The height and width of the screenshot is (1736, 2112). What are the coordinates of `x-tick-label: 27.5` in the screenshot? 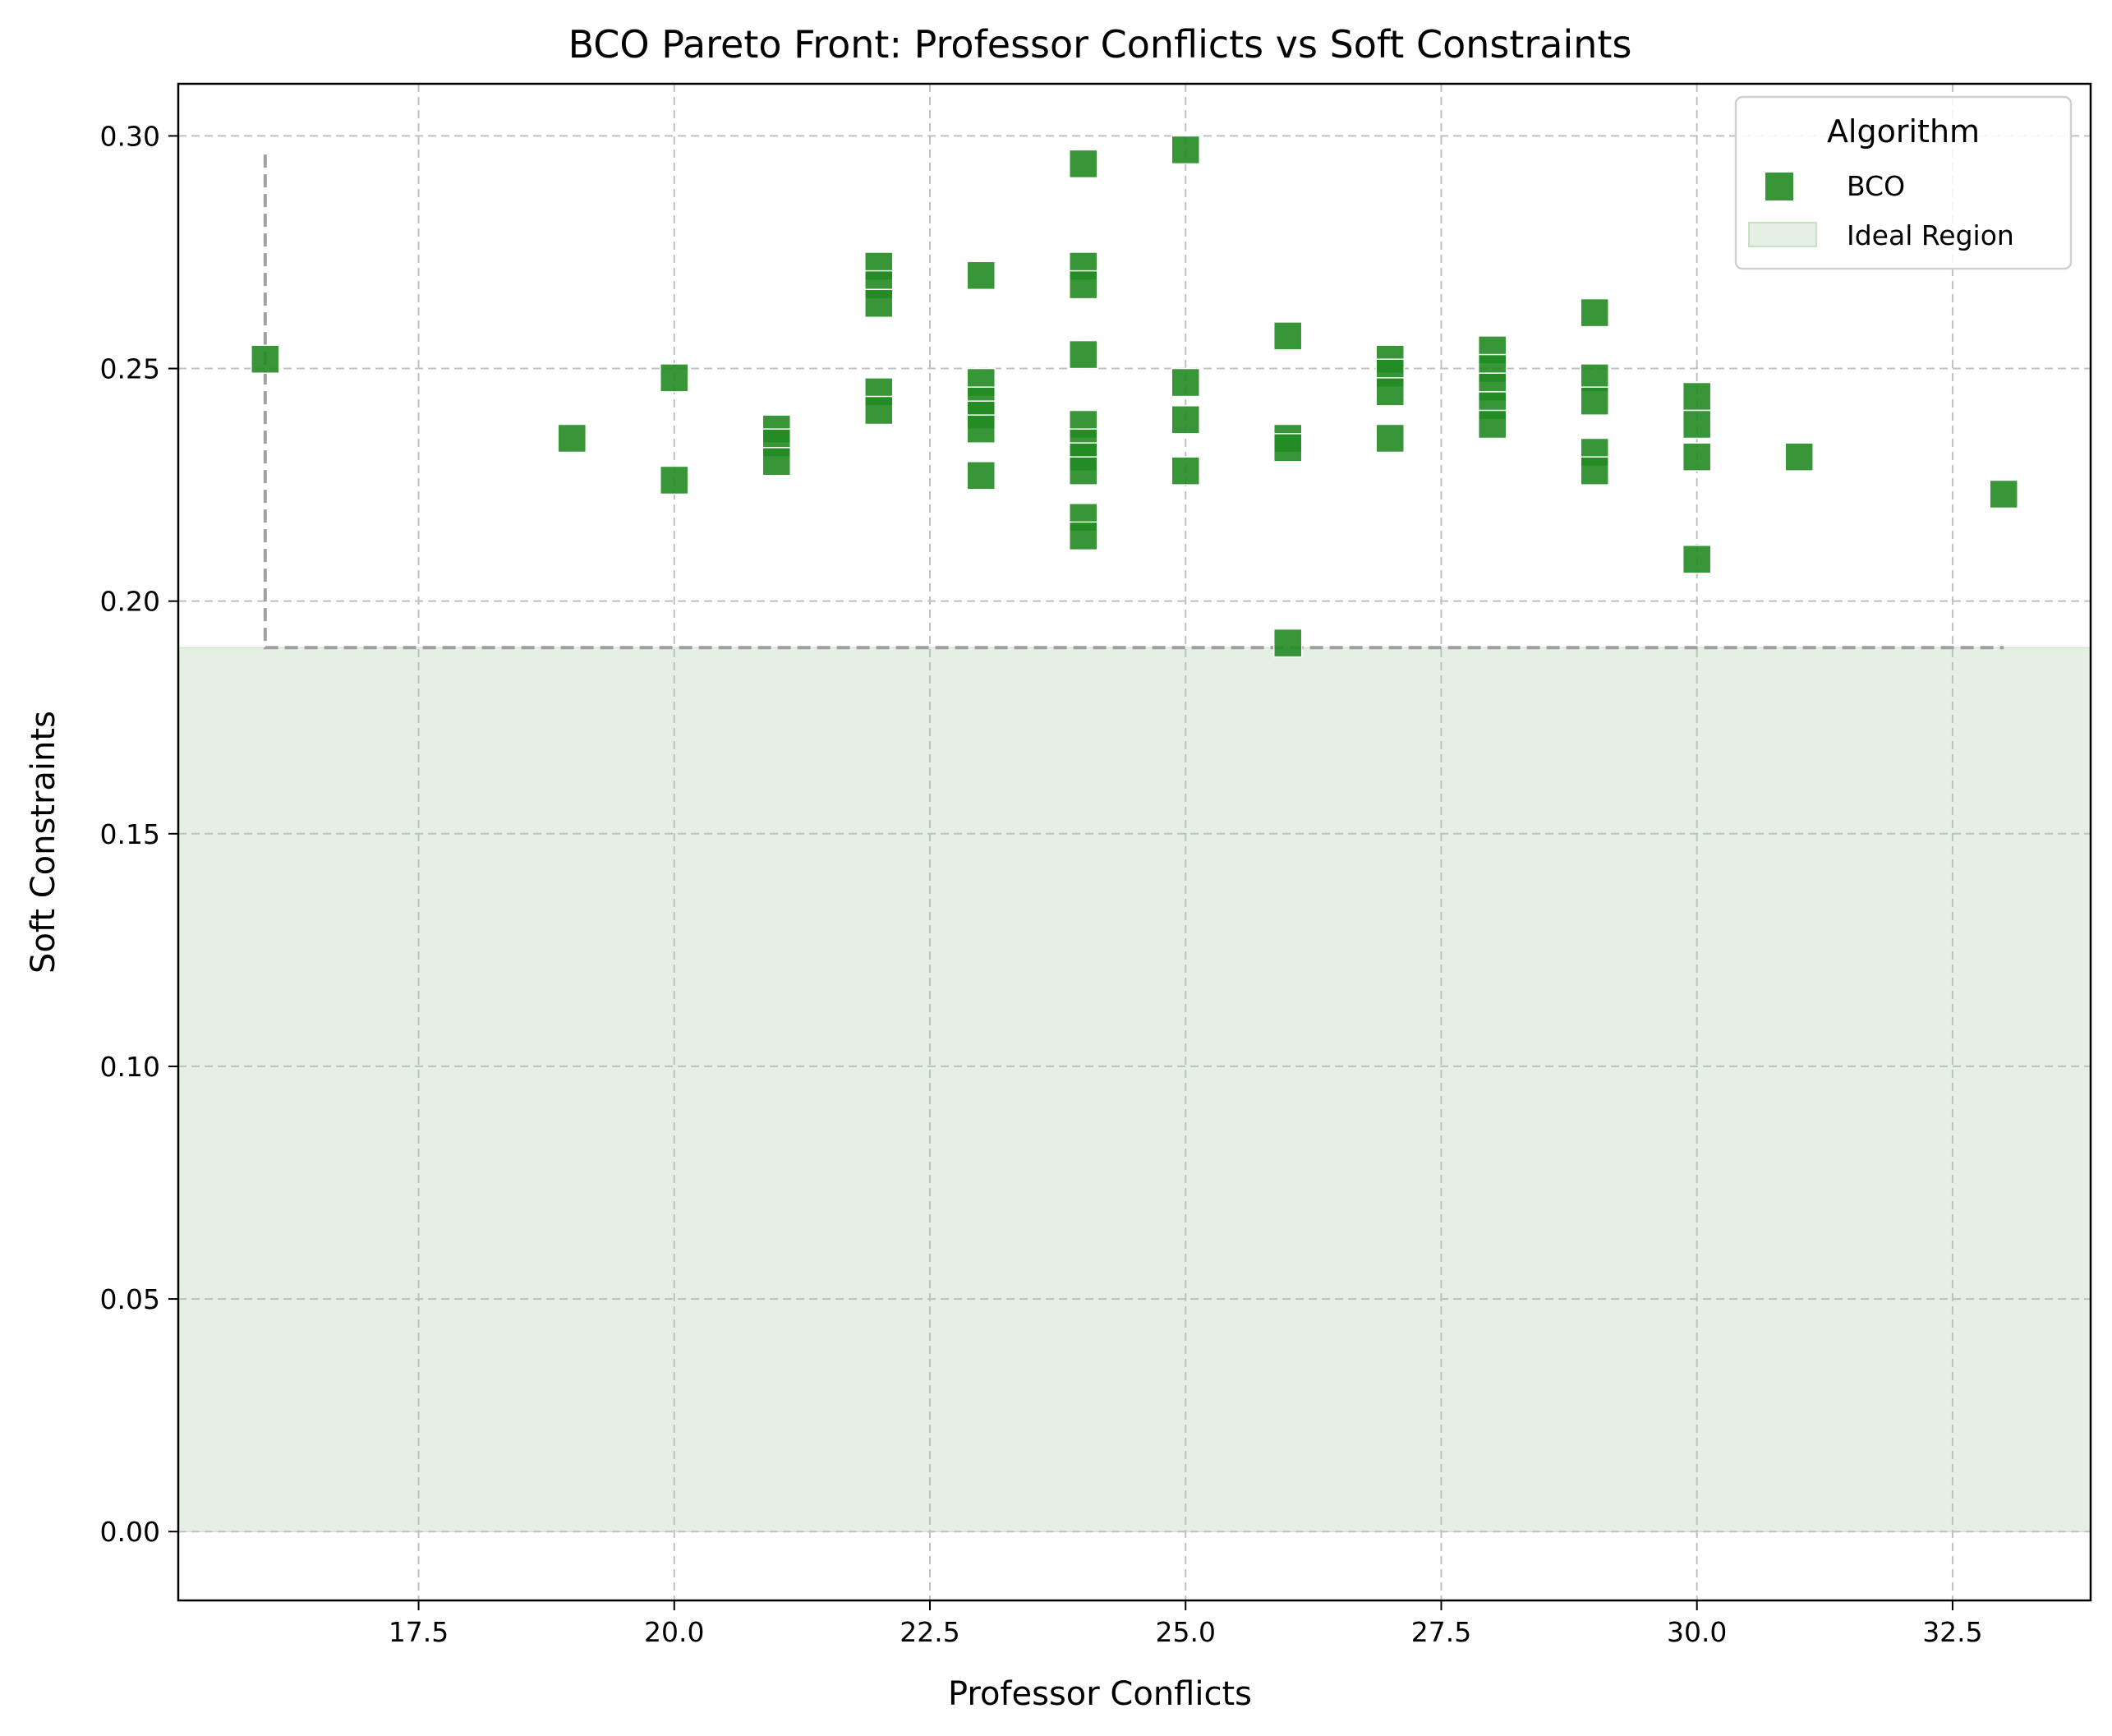 It's located at (1441, 1632).